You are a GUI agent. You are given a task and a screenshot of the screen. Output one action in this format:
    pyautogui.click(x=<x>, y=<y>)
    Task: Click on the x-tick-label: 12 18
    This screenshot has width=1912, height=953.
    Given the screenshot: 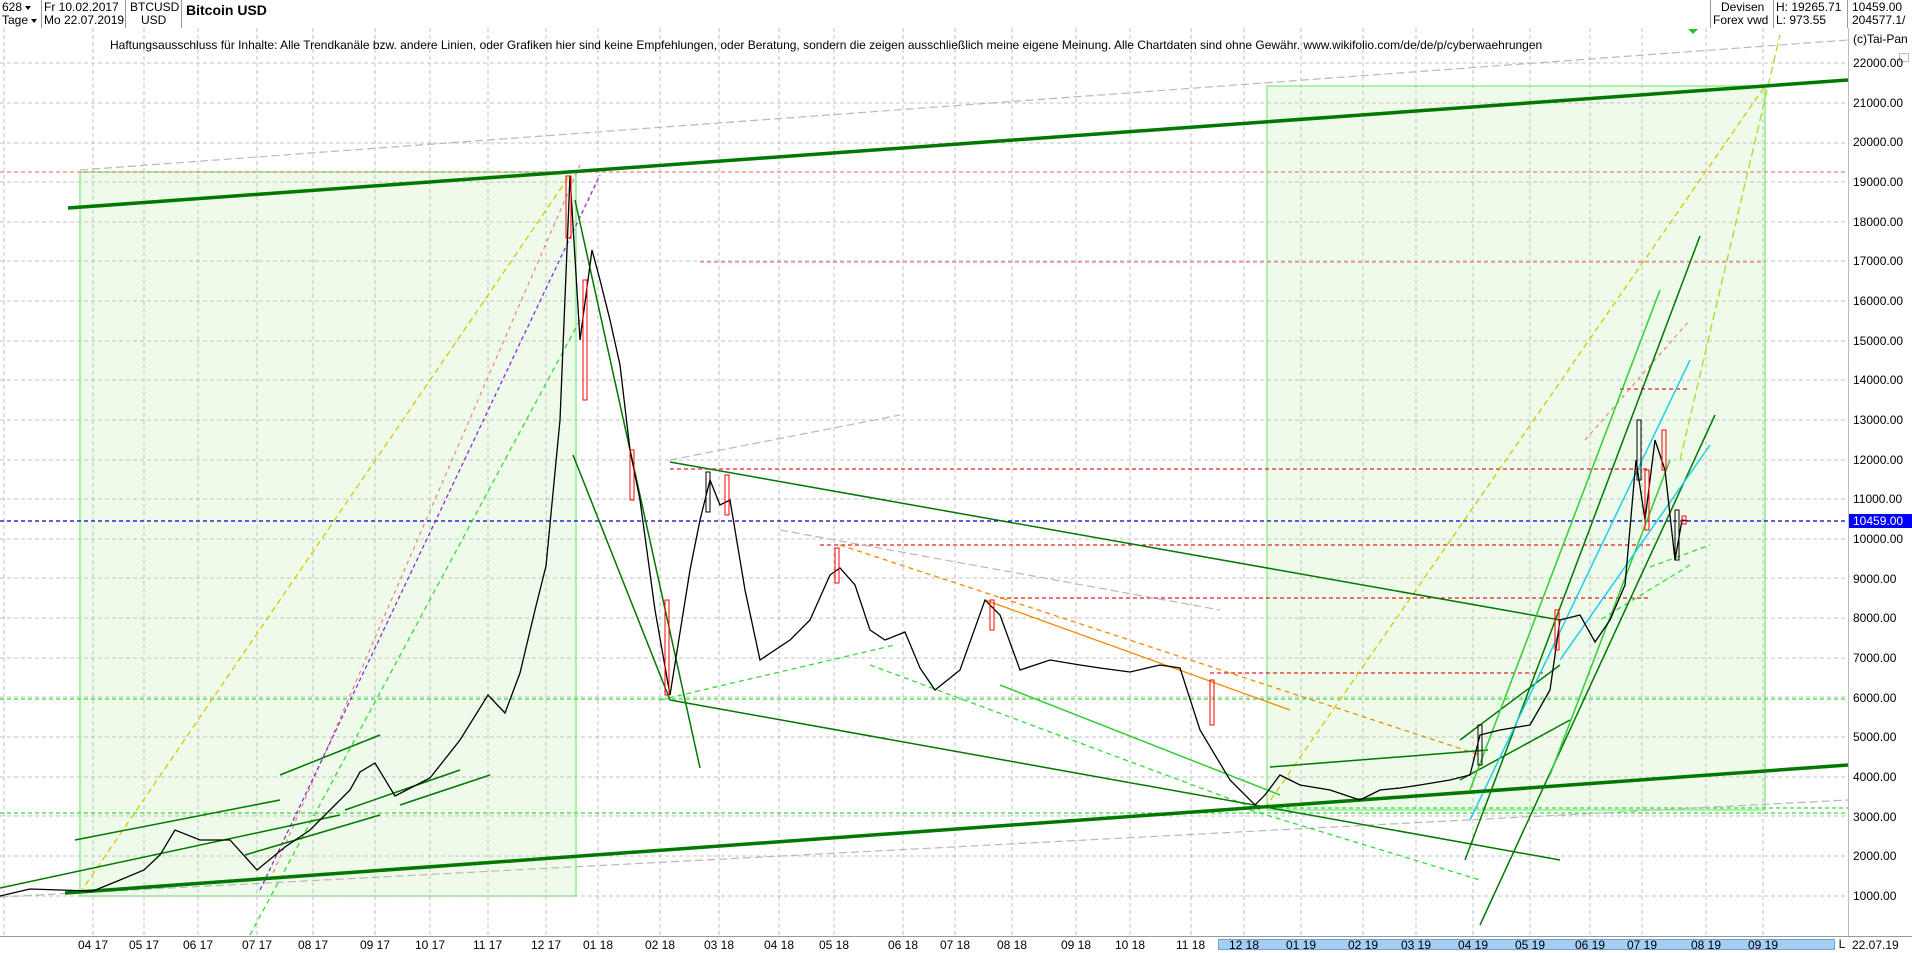 What is the action you would take?
    pyautogui.click(x=1244, y=945)
    